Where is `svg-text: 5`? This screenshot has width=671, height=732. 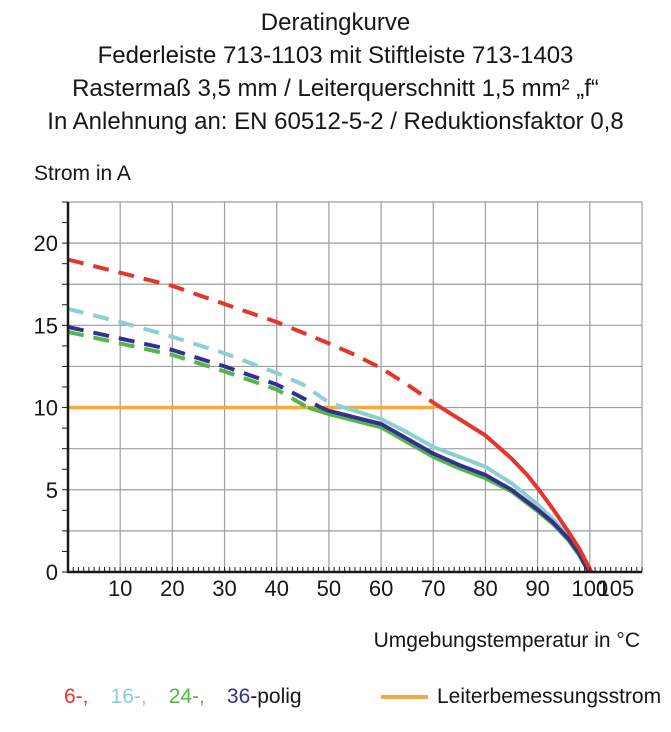 svg-text: 5 is located at coordinates (52, 490).